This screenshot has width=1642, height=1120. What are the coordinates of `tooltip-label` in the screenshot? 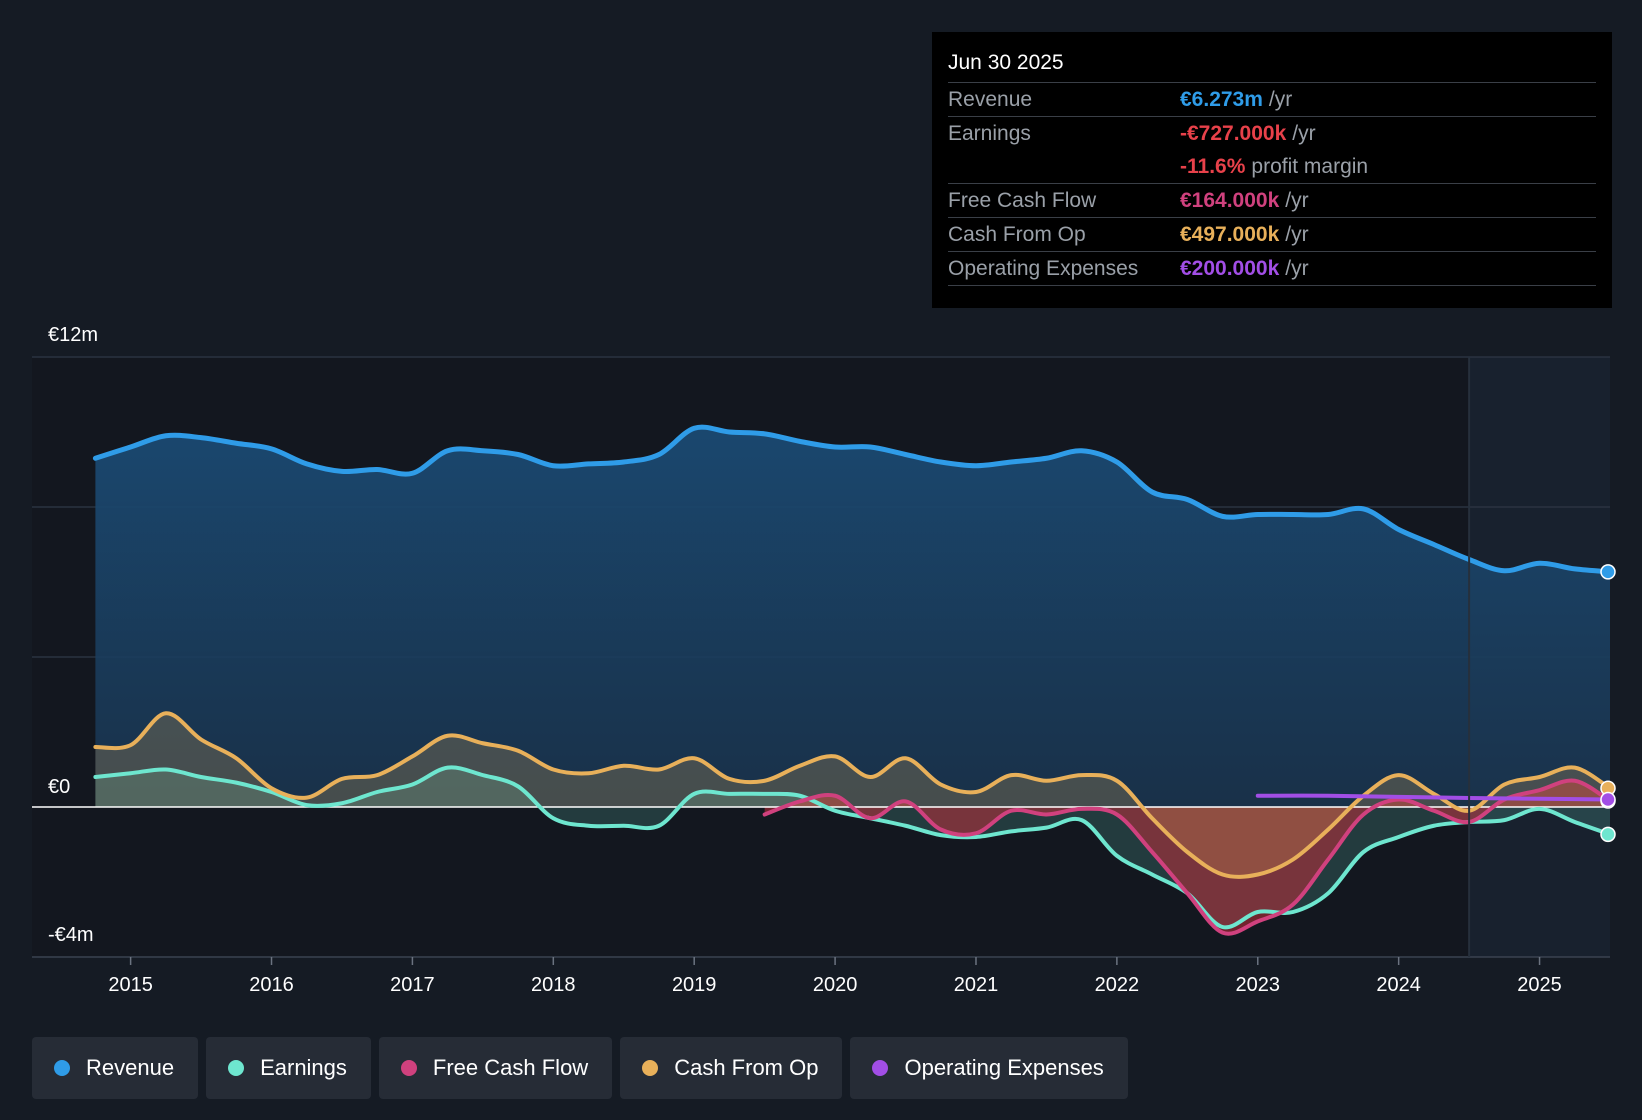 It's located at (1064, 166).